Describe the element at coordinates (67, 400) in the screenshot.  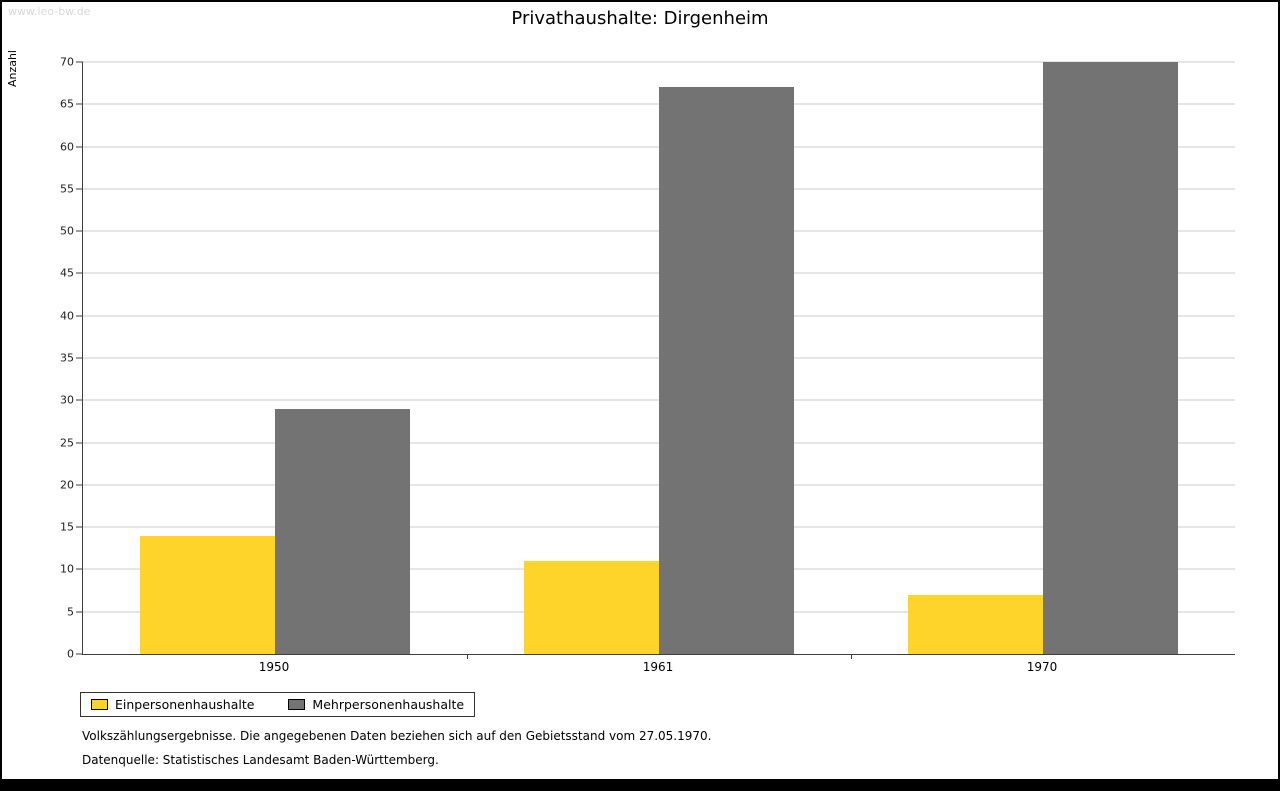
I see `y-tick-label: 30` at that location.